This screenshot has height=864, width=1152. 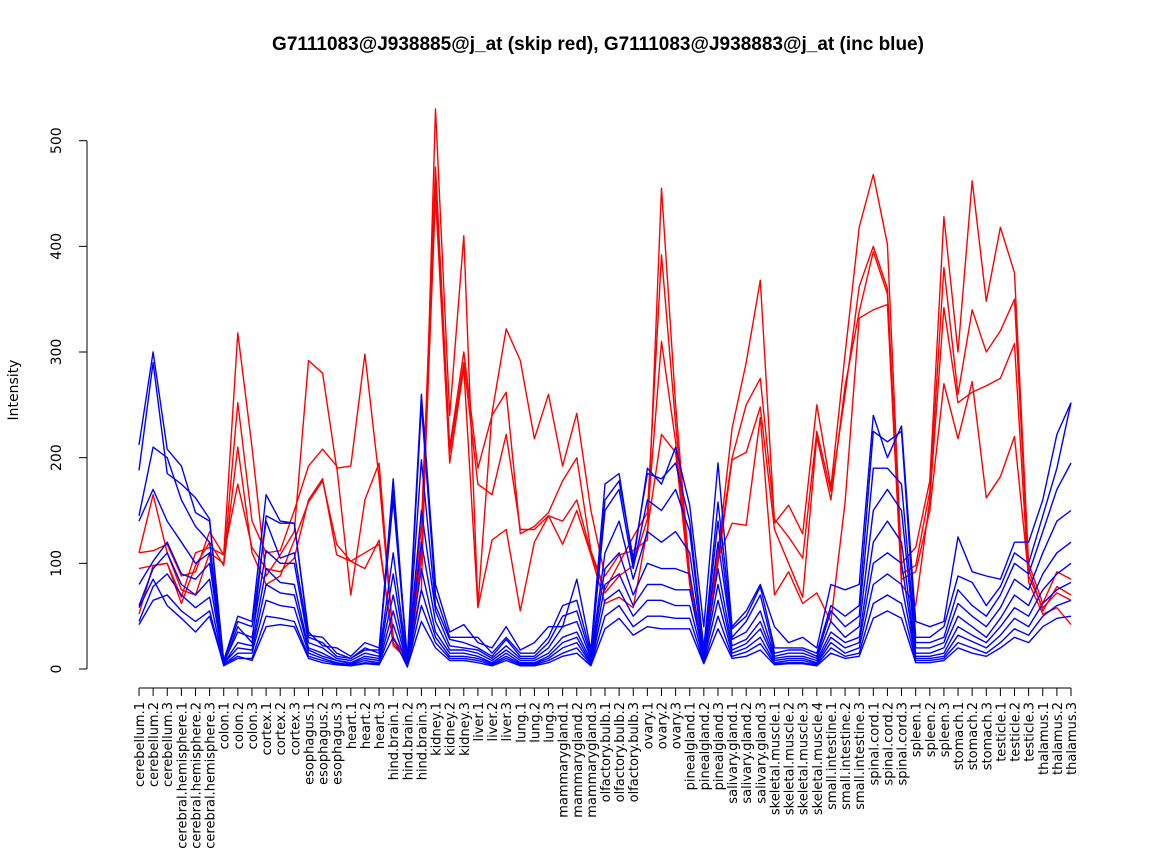 I want to click on x-tick-label: spinal.cord.3, so click(x=903, y=743).